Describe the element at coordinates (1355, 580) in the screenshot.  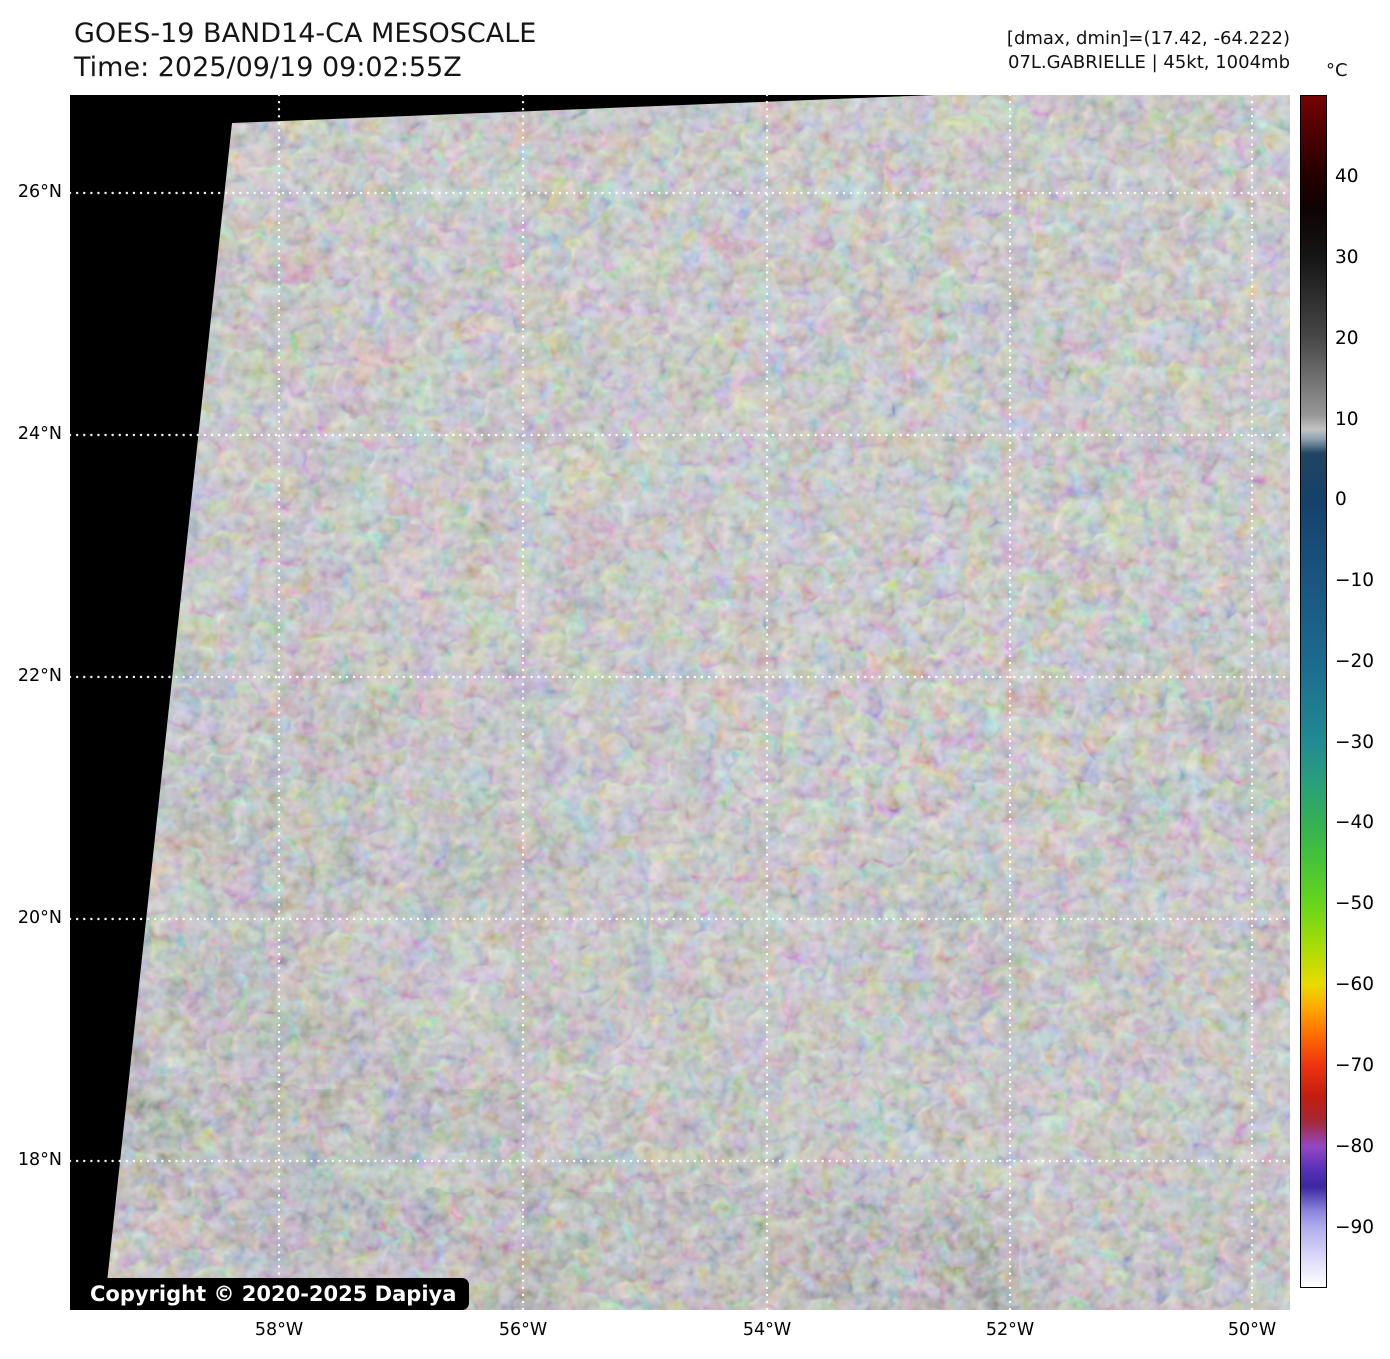
I see `colorbar-tick: −10` at that location.